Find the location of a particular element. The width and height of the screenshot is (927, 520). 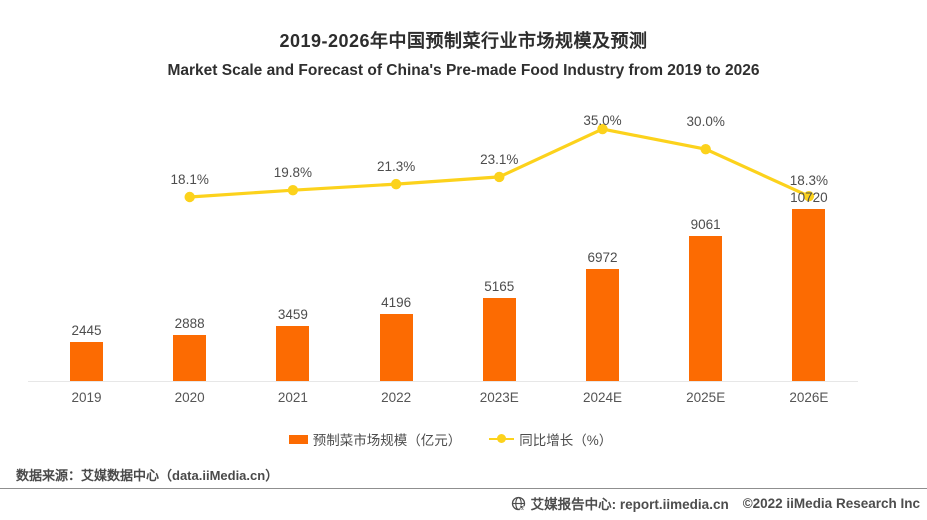

growth-dot-2020 is located at coordinates (189, 197).